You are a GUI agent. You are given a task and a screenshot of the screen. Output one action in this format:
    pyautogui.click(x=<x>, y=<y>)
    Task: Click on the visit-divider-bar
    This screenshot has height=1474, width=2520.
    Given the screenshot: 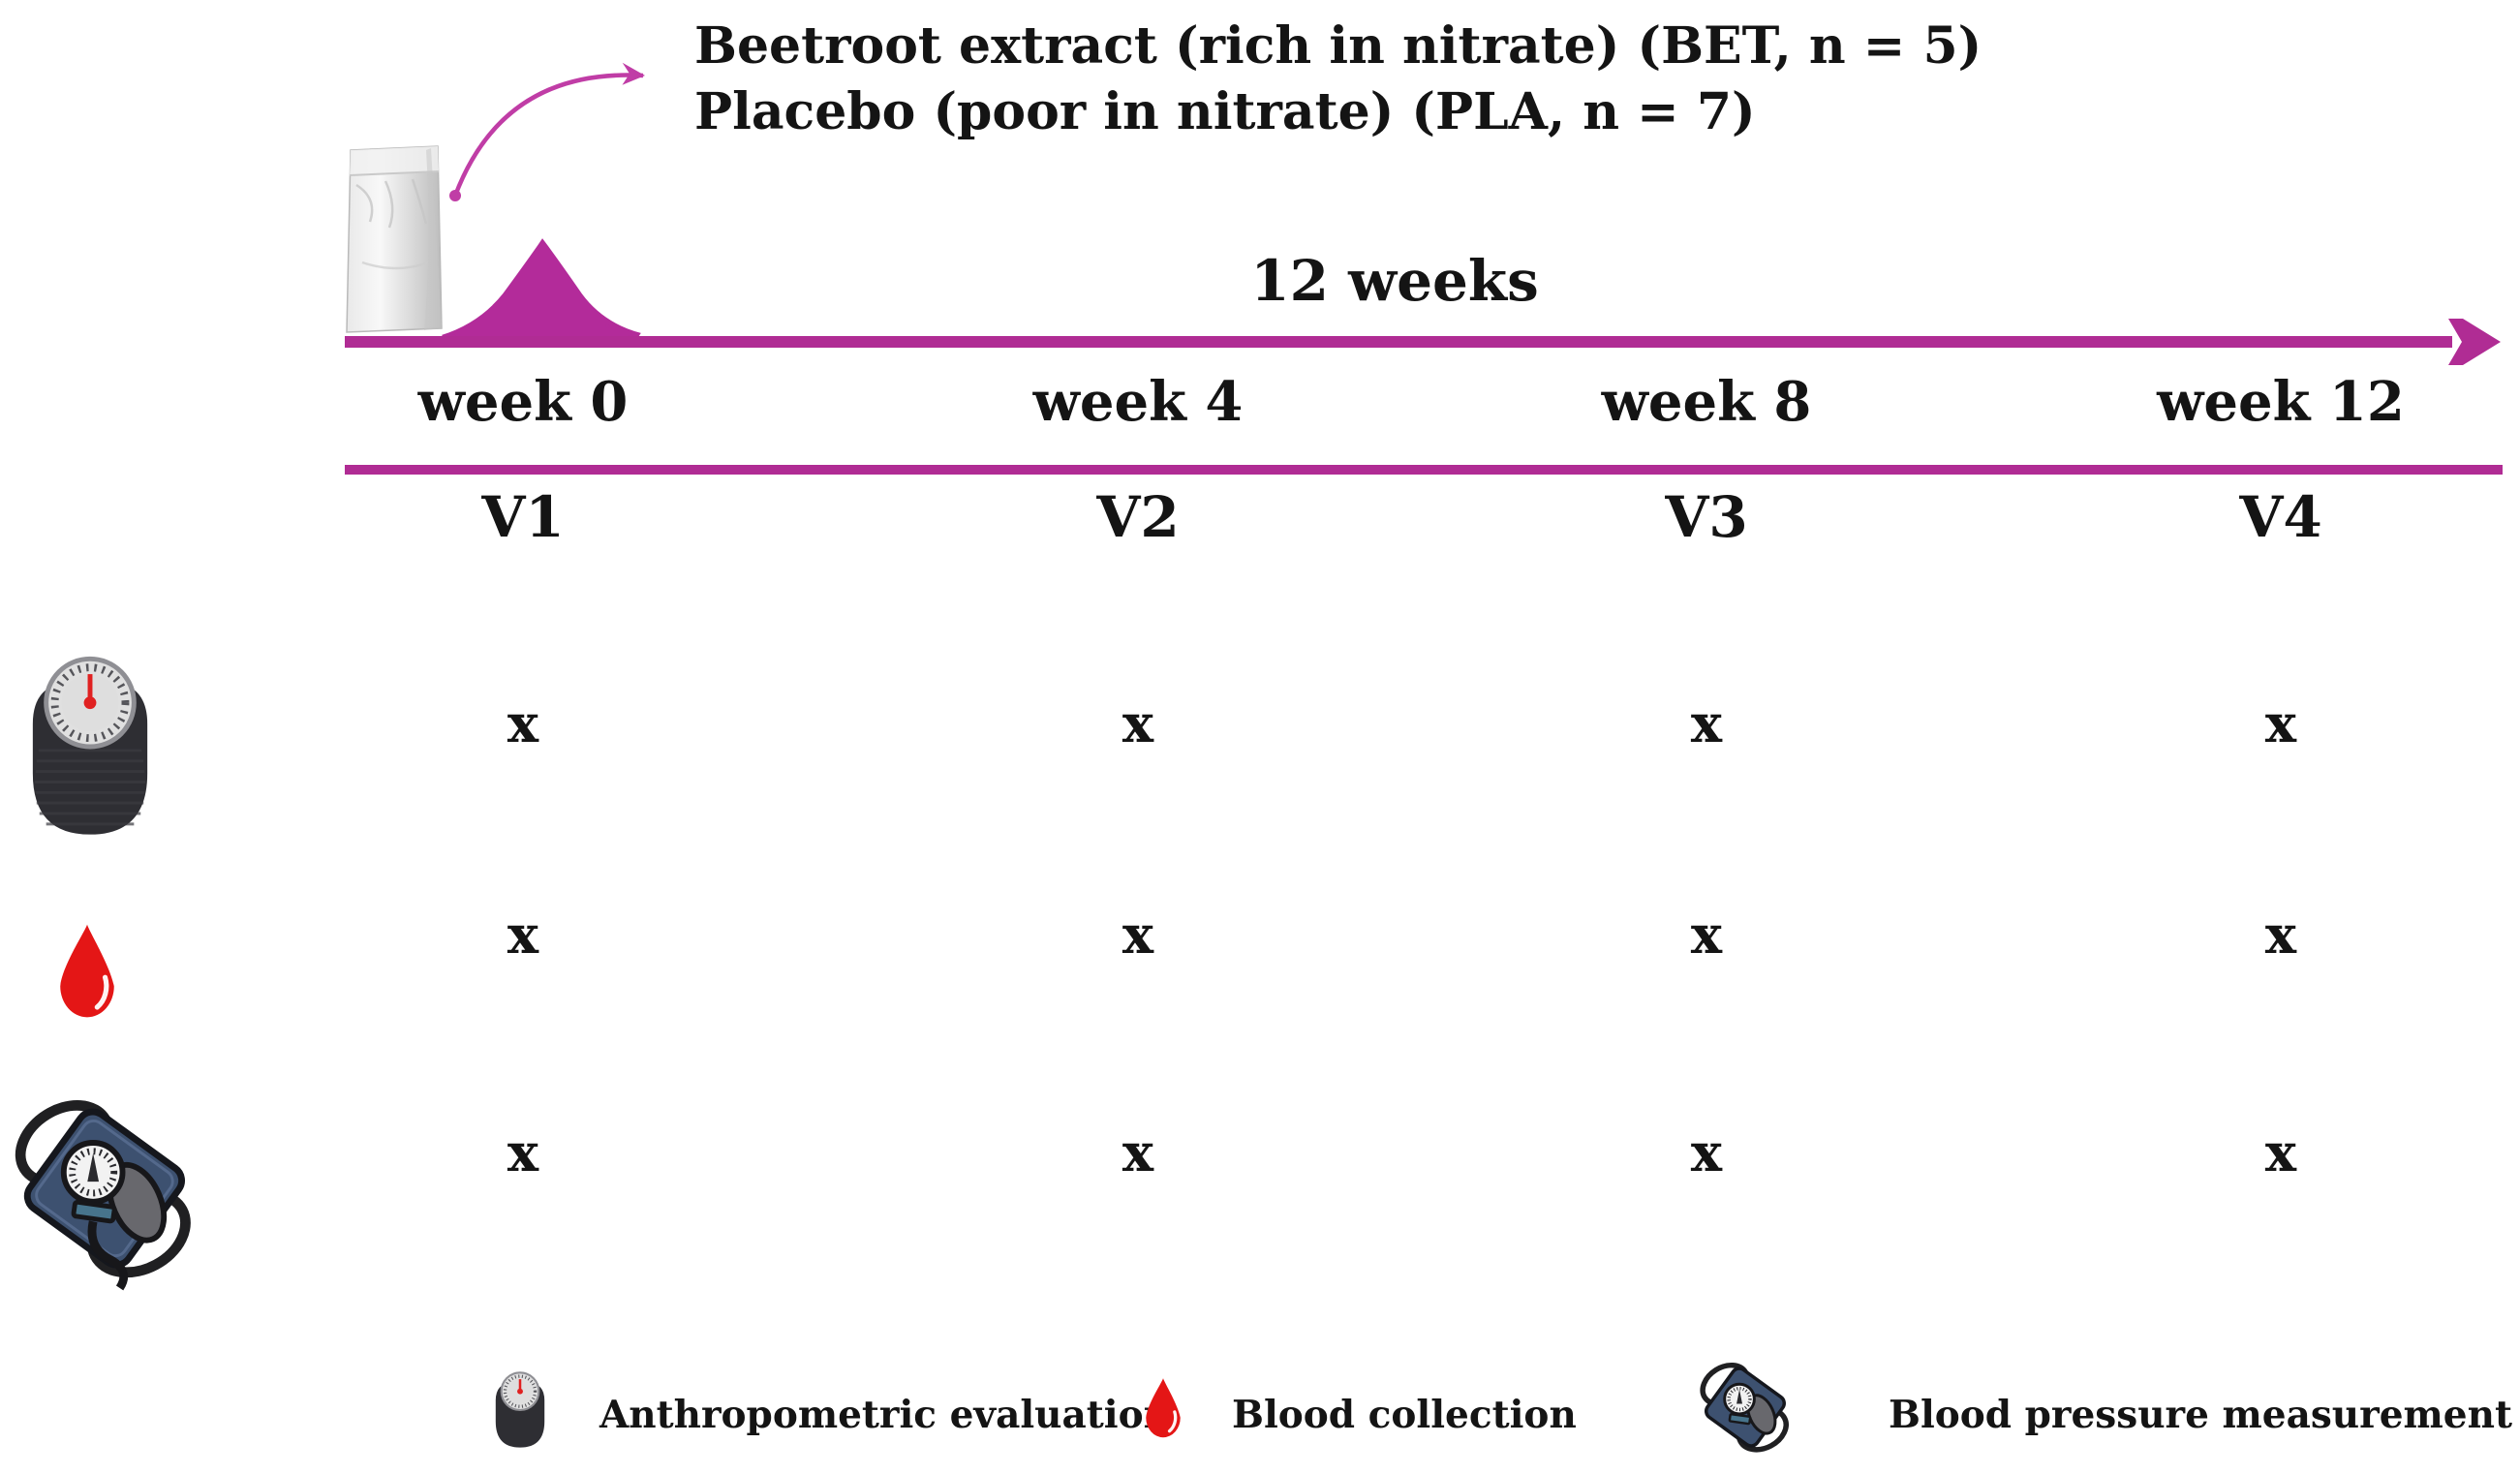 What is the action you would take?
    pyautogui.click(x=1424, y=470)
    